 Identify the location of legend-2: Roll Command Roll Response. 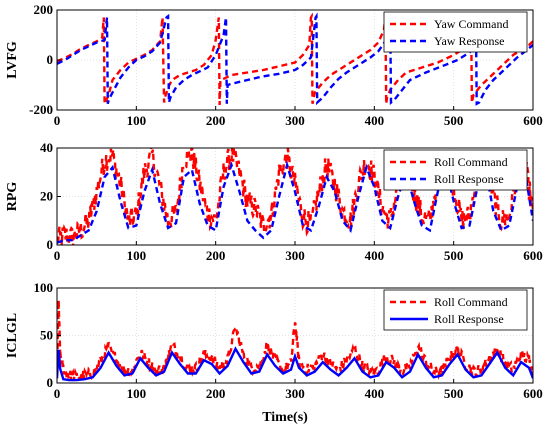
(455, 170).